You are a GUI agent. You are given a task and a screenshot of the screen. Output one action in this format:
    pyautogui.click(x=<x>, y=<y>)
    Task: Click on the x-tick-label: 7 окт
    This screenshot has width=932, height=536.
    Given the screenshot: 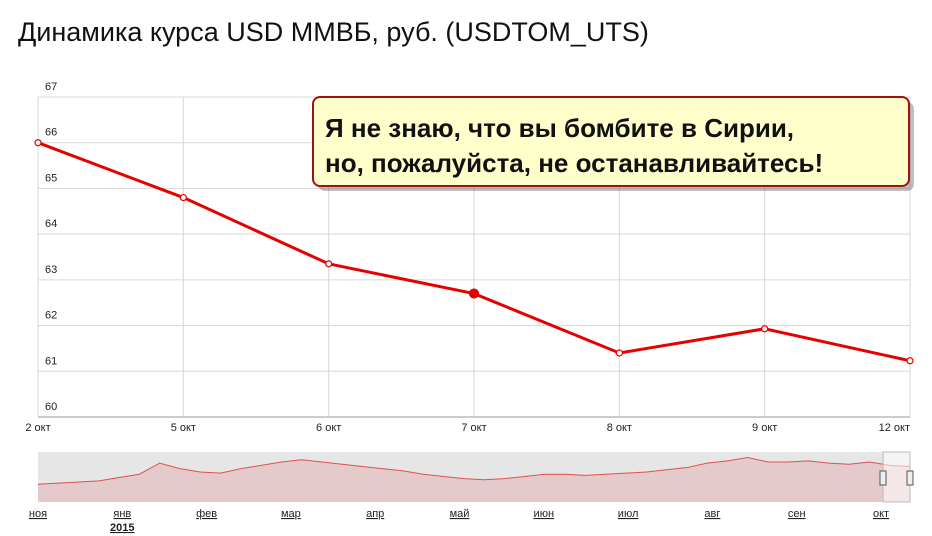 What is the action you would take?
    pyautogui.click(x=473, y=428)
    